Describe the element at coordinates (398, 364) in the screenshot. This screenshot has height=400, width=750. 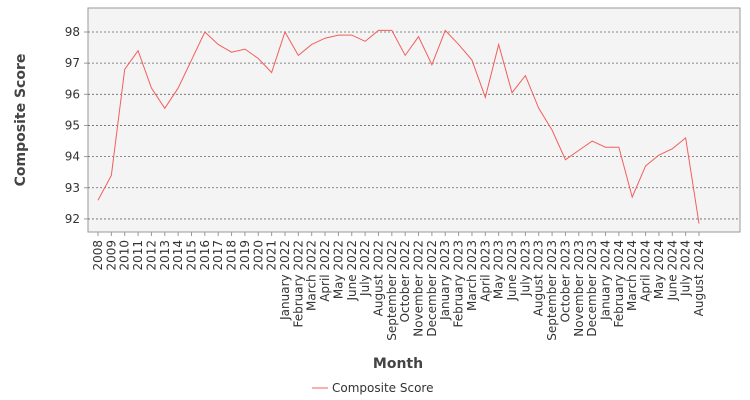
I see `x-axis-title: Month` at that location.